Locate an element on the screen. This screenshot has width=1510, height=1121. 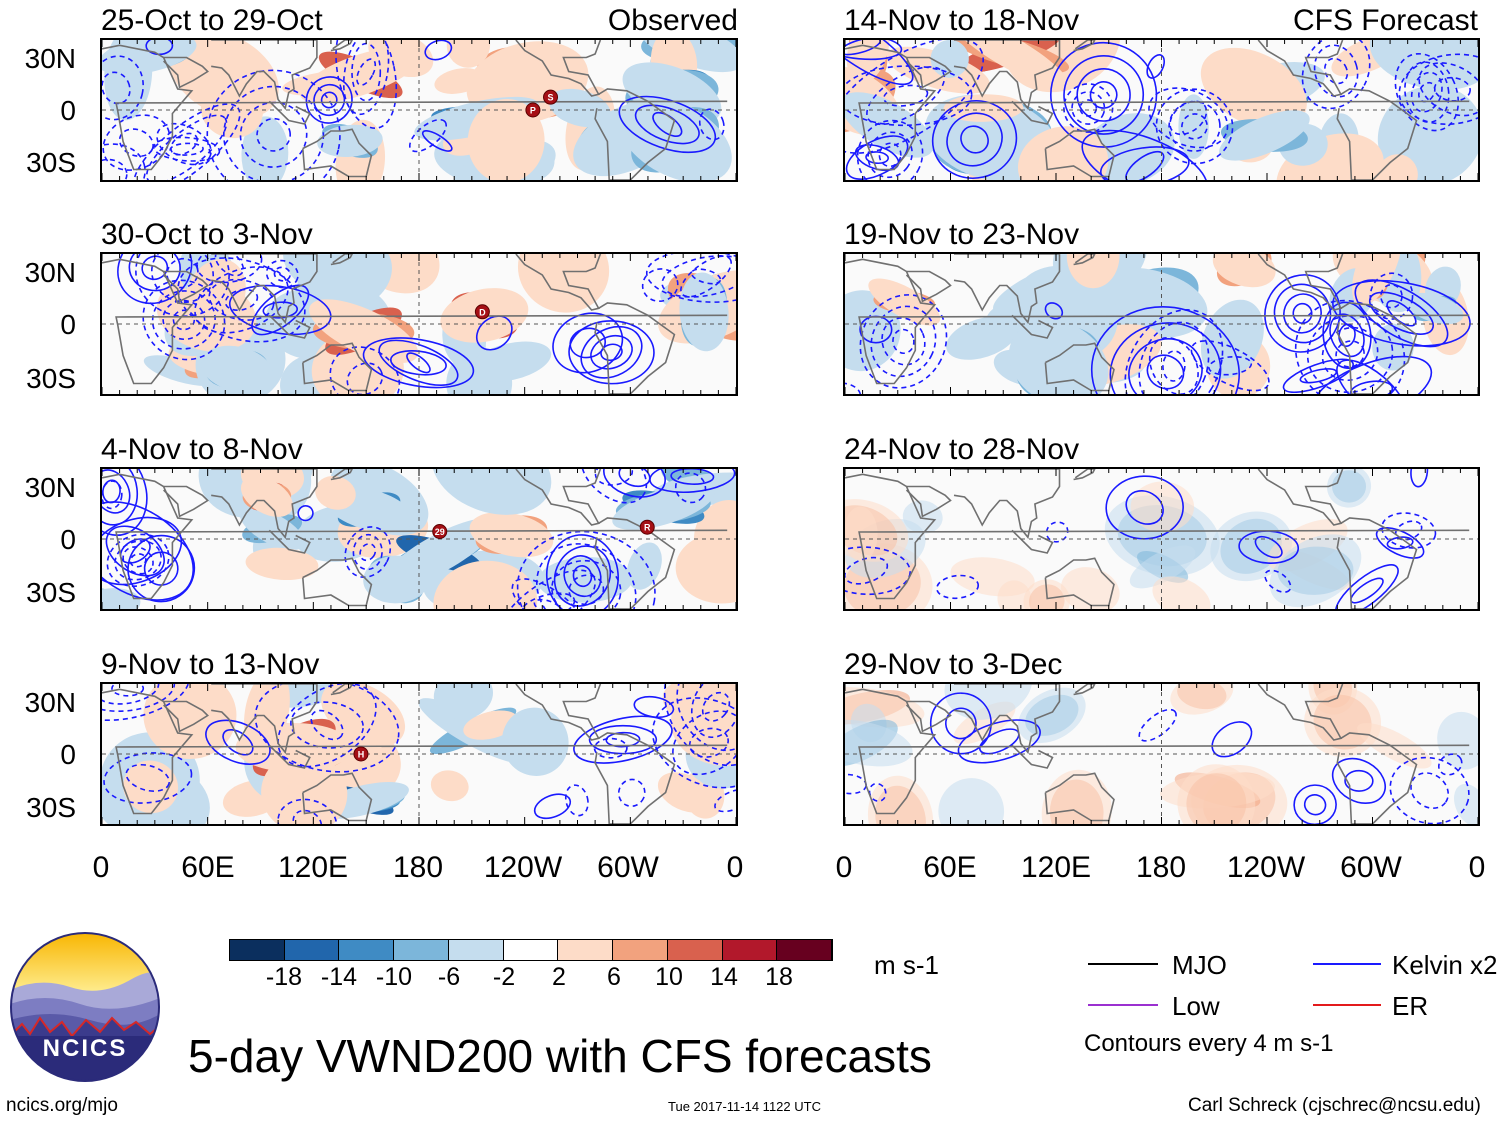
colorbar-label: -2 is located at coordinates (504, 977).